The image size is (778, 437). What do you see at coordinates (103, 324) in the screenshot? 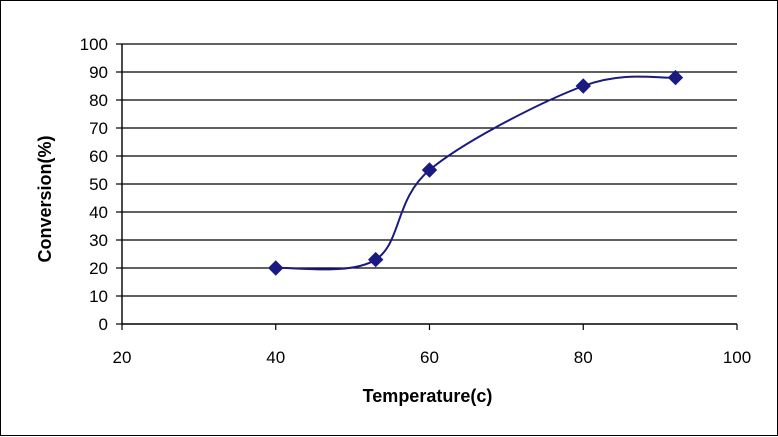
I see `y-tick-label-0: 0` at bounding box center [103, 324].